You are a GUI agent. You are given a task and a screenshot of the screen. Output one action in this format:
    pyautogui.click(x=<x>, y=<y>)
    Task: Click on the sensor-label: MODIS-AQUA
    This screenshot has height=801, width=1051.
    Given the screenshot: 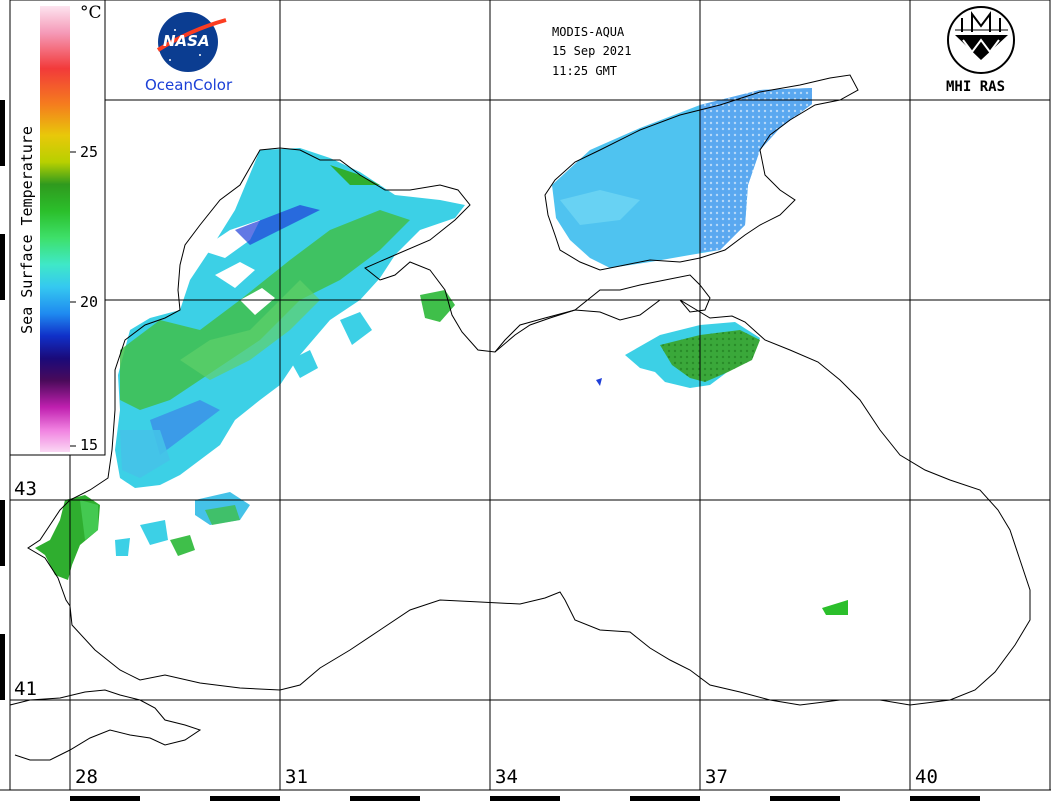 What is the action you would take?
    pyautogui.click(x=588, y=32)
    